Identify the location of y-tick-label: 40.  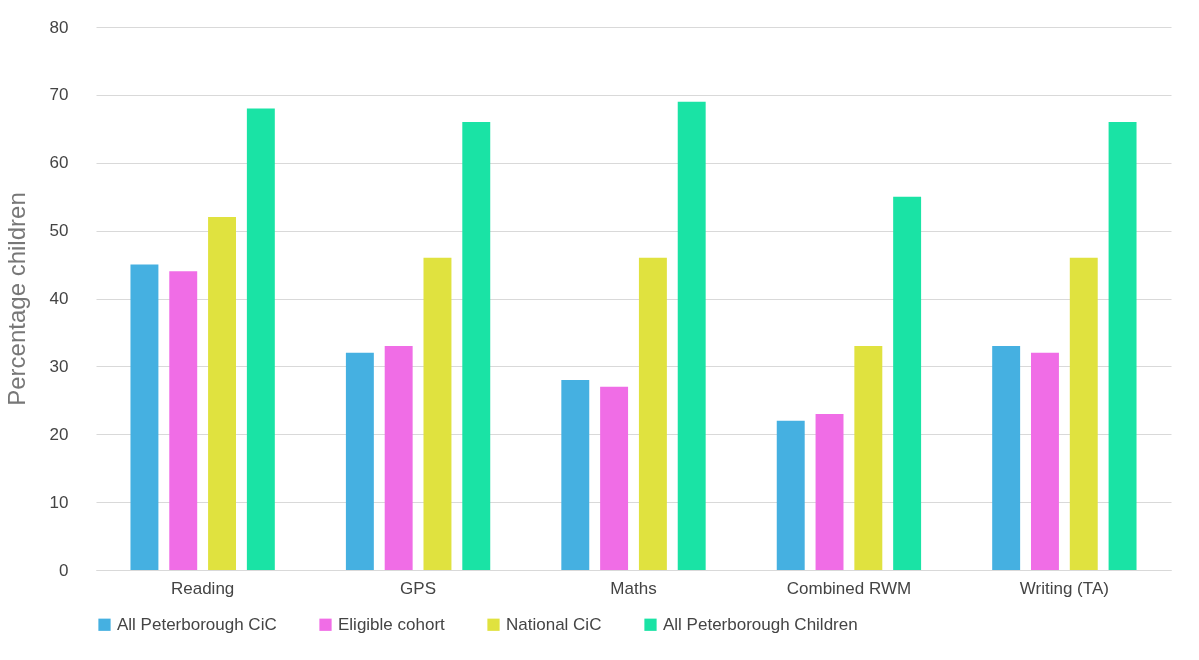
(59, 298).